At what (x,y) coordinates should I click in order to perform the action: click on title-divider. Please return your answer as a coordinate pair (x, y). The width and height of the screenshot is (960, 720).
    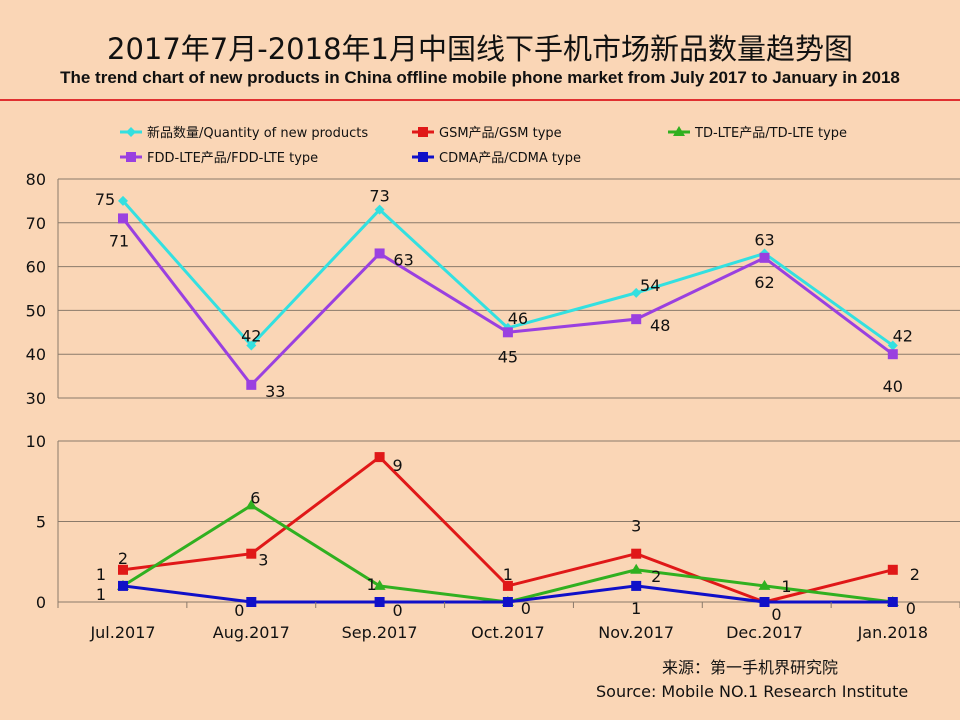
    Looking at the image, I should click on (480, 100).